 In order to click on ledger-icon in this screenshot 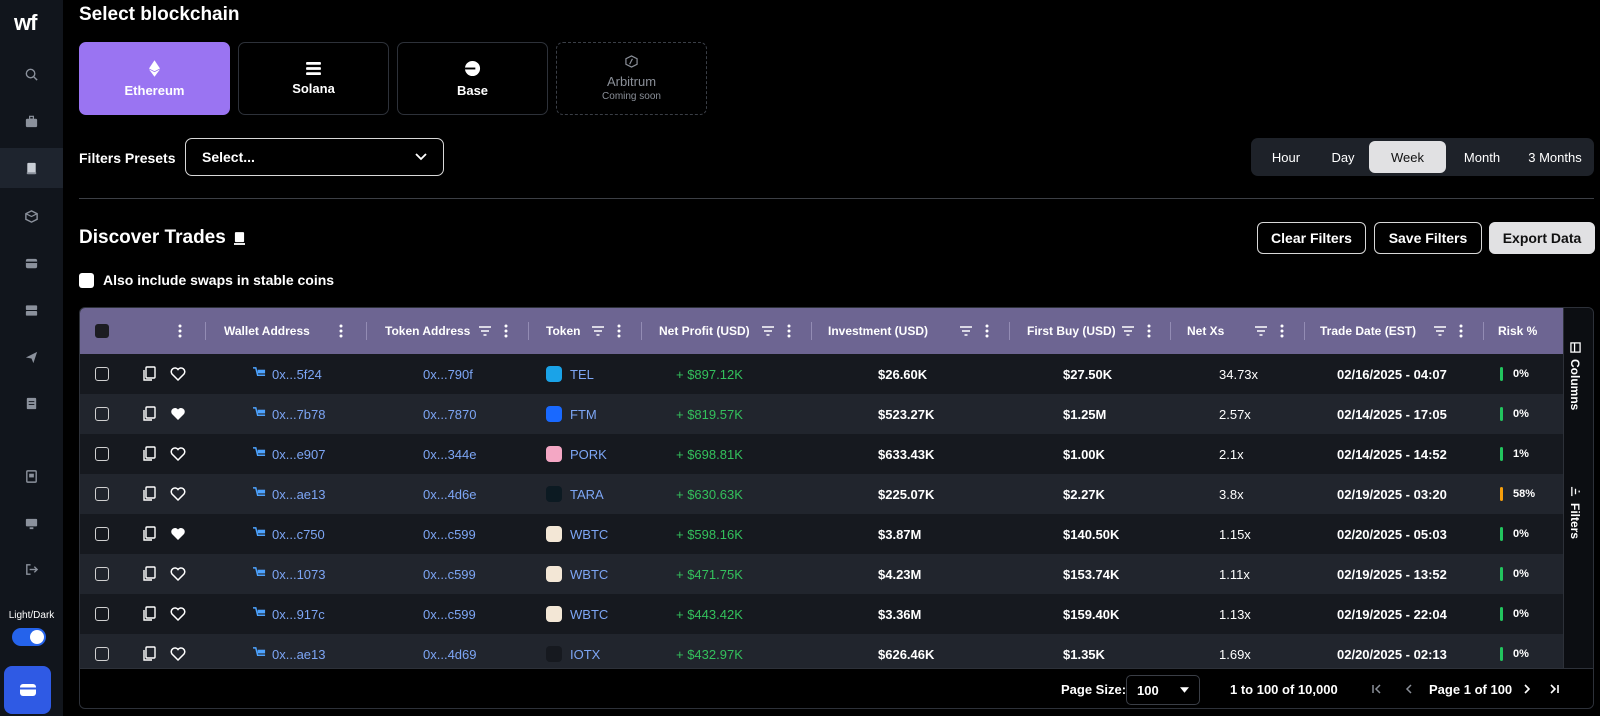, I will do `click(31, 476)`.